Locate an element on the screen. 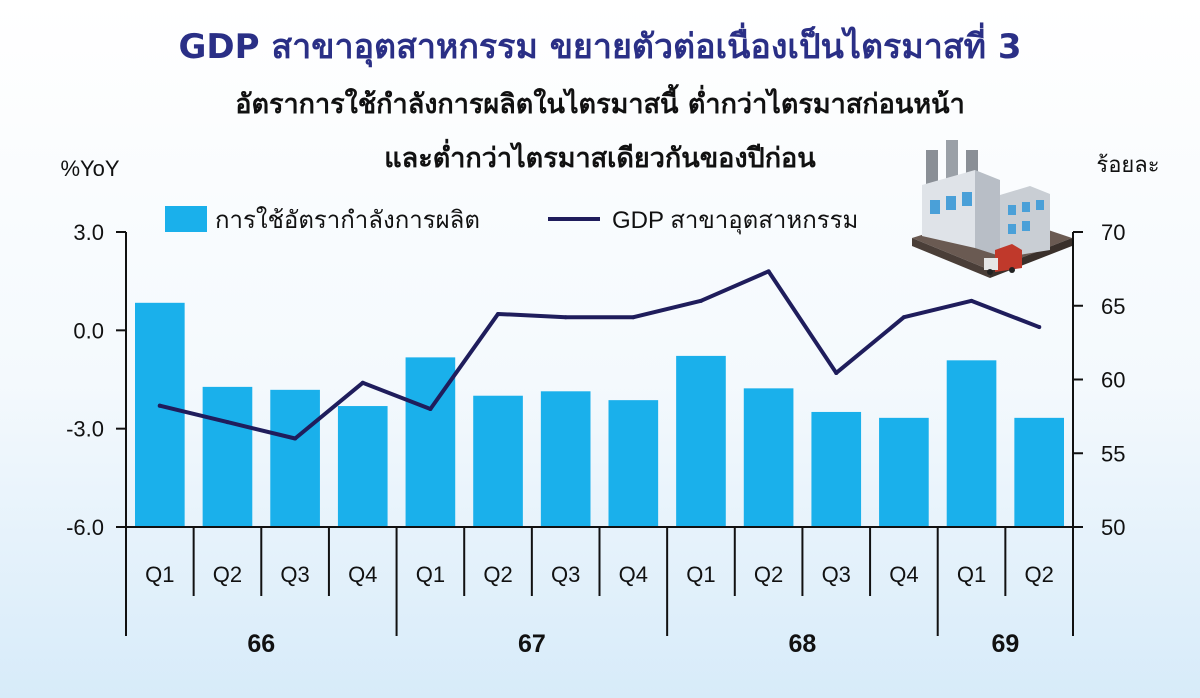 The image size is (1200, 698). right-axis-label: ร้อยละ is located at coordinates (1127, 164).